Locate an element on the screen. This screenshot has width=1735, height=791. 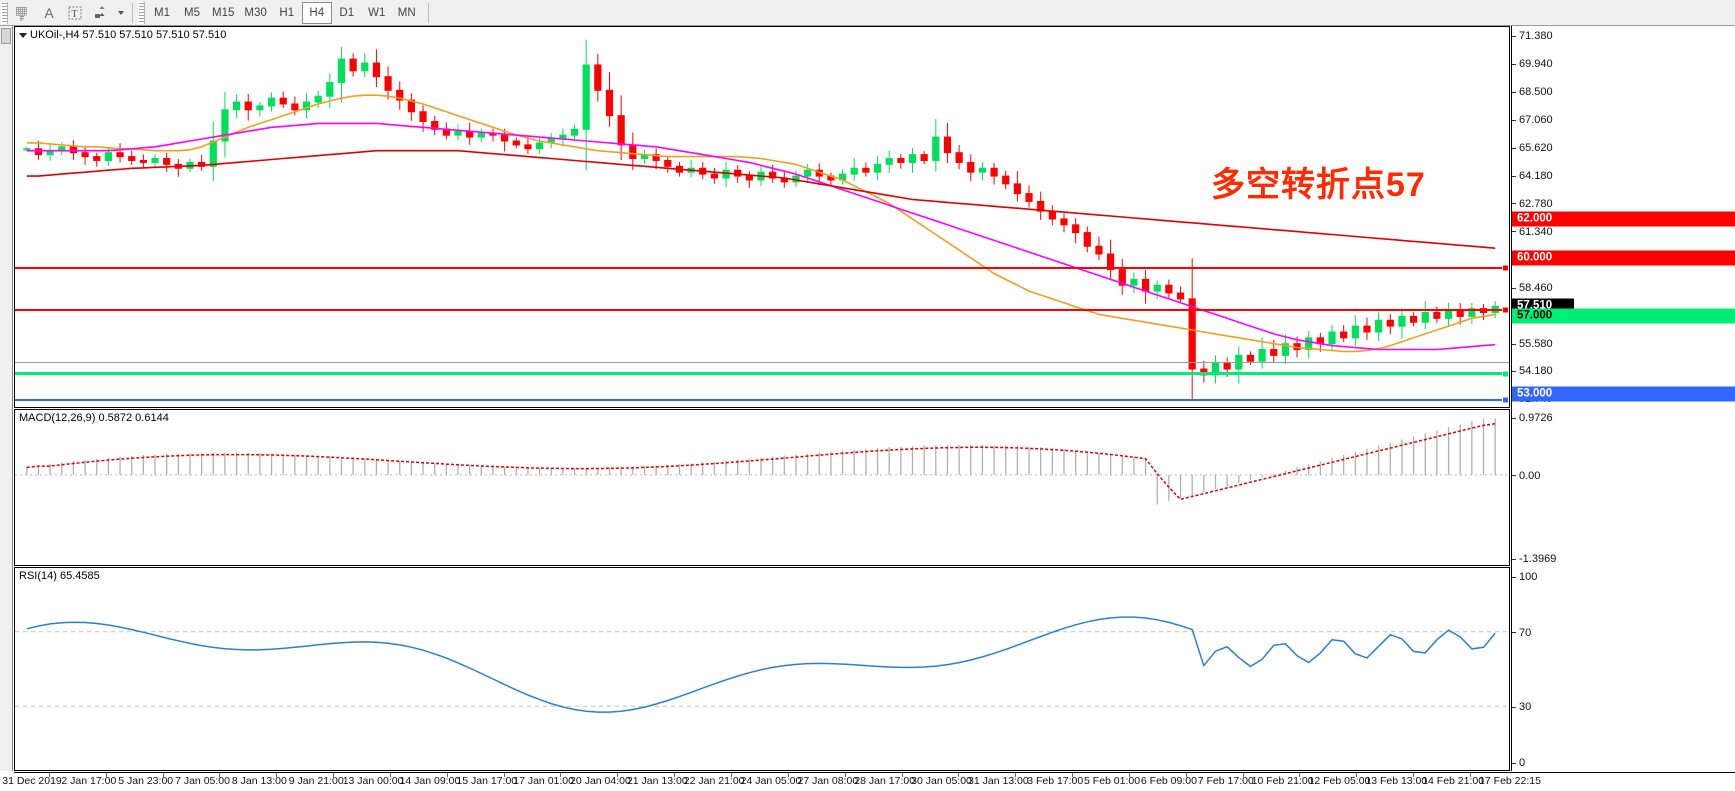
rsi-pane-label: RSI(14) 65.4585 is located at coordinates (59, 576).